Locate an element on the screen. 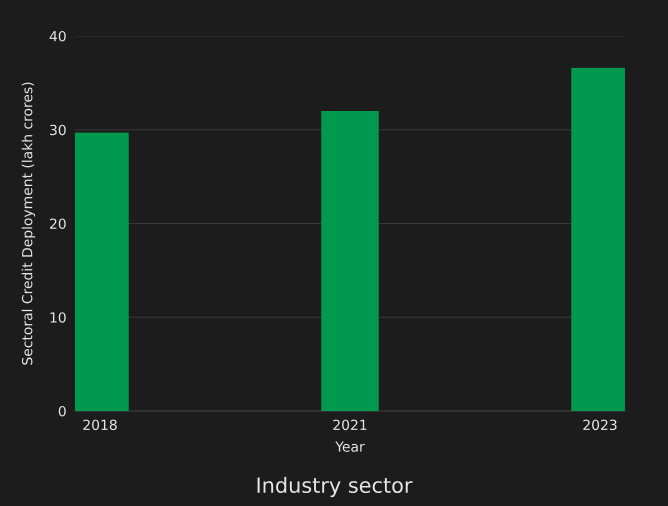 The image size is (668, 506). x-tick-label: 2023 is located at coordinates (600, 425).